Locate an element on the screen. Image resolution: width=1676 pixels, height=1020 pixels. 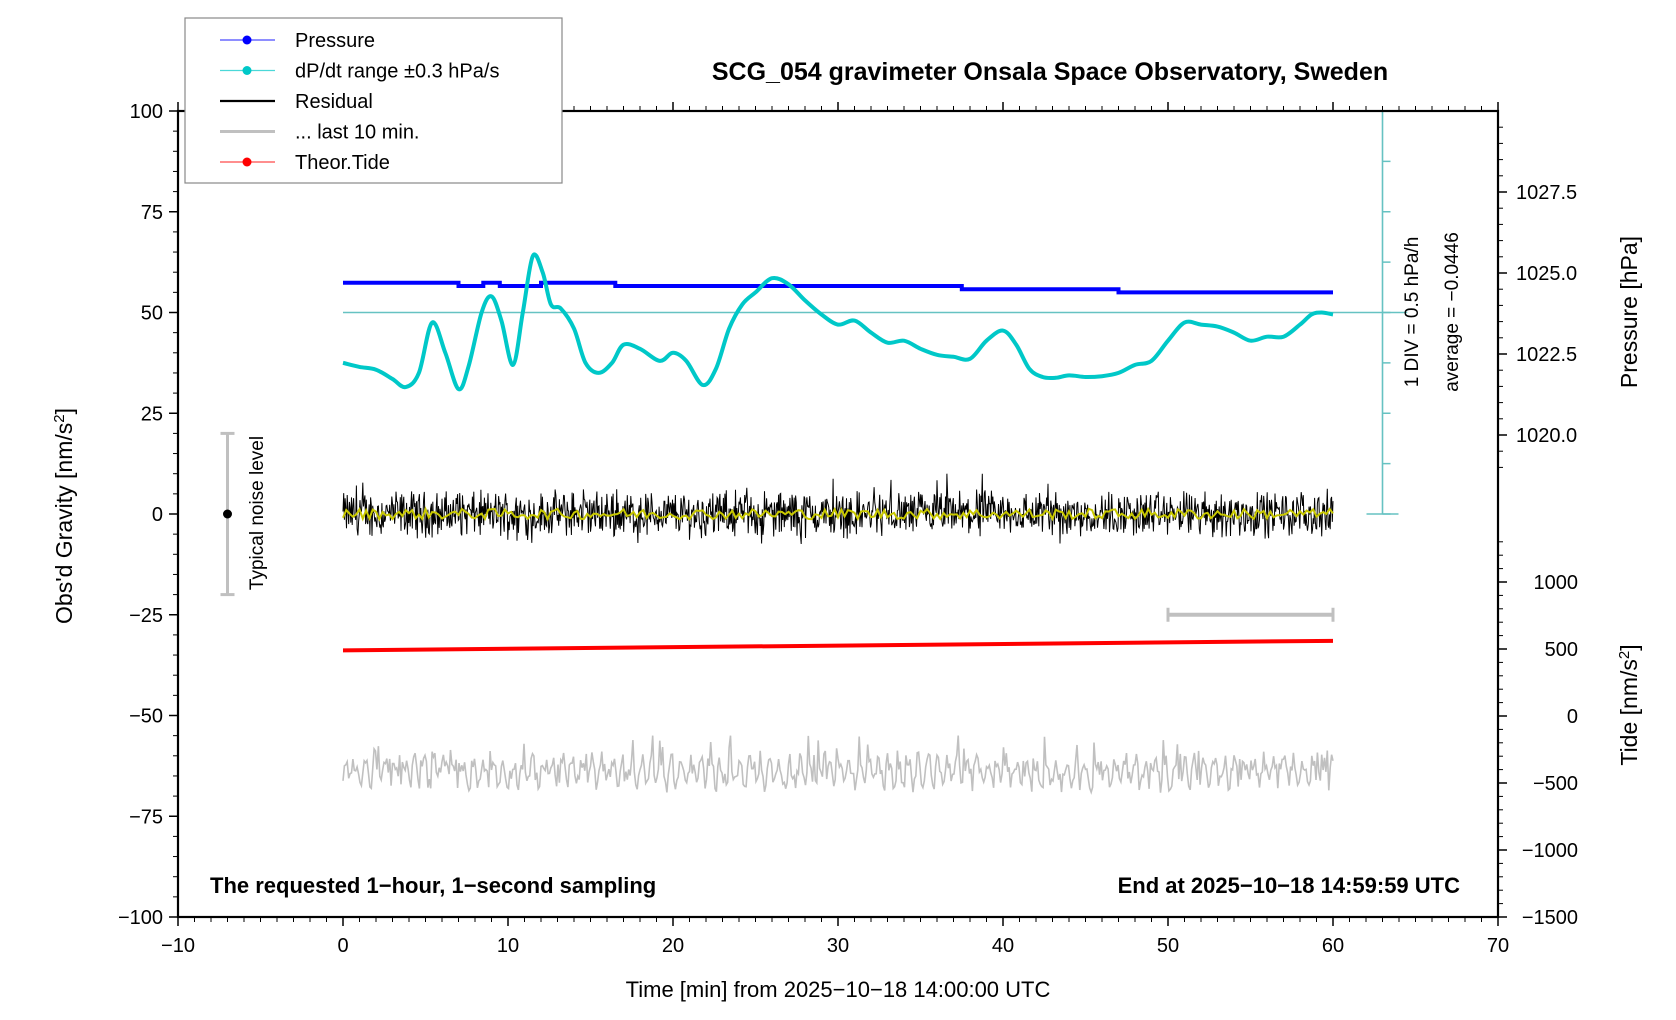
residual-line is located at coordinates (838, 509).